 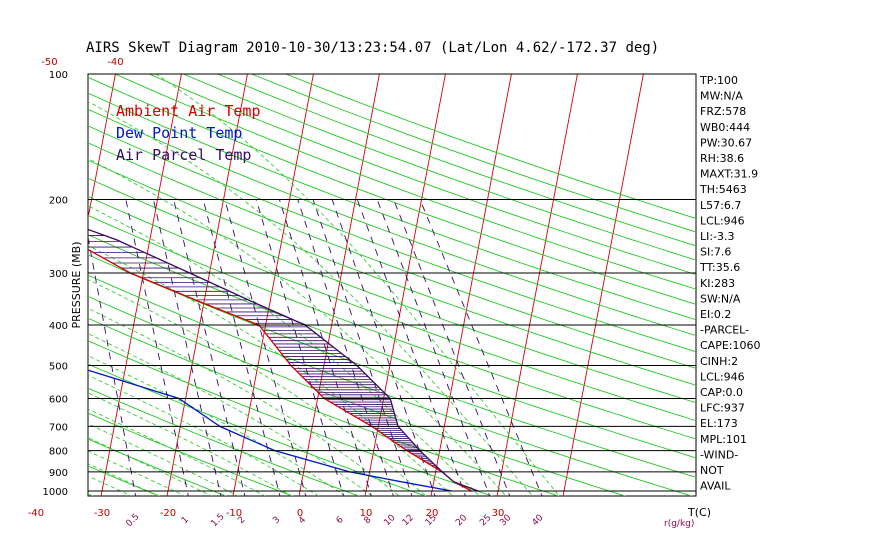 I want to click on y-axis-label: PRESSURE (MB), so click(x=76, y=285).